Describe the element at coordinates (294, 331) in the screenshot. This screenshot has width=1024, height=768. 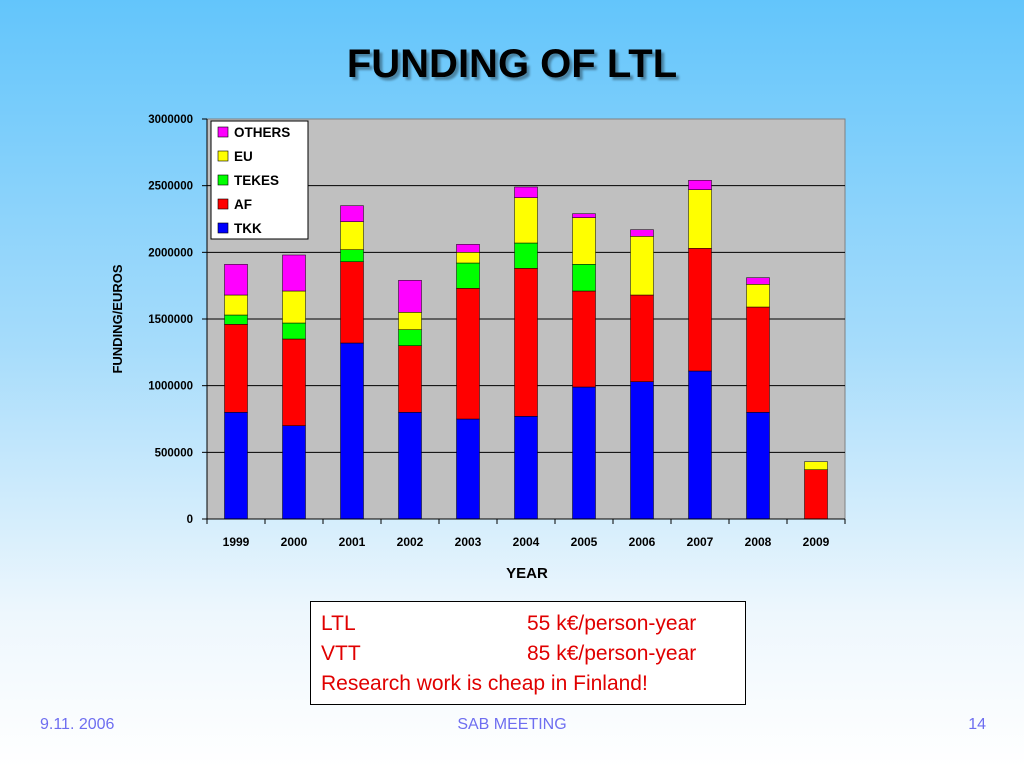
I see `bar-segment-tekes-2000` at that location.